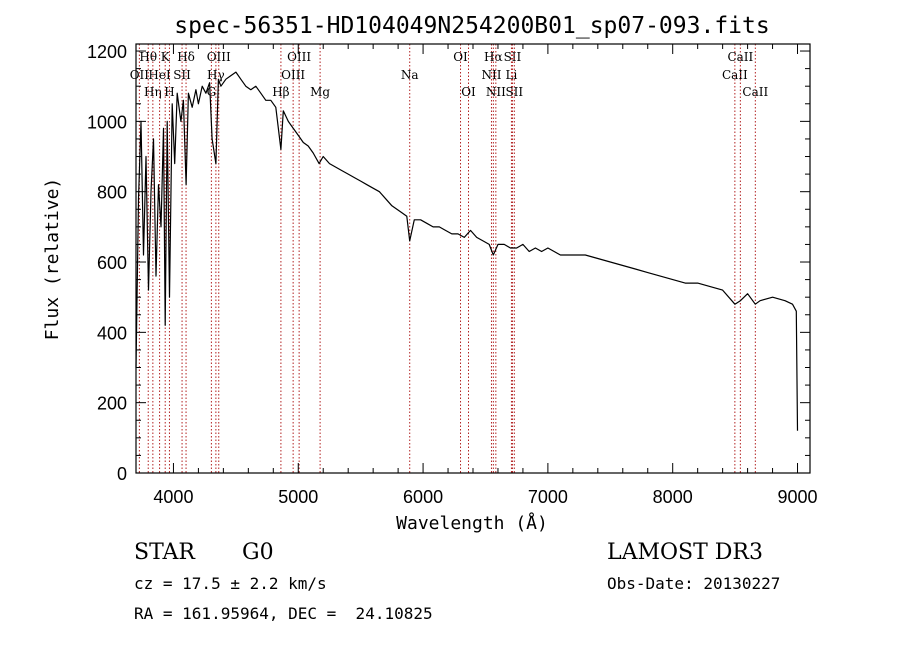  What do you see at coordinates (122, 474) in the screenshot?
I see `y-tick-label: 0` at bounding box center [122, 474].